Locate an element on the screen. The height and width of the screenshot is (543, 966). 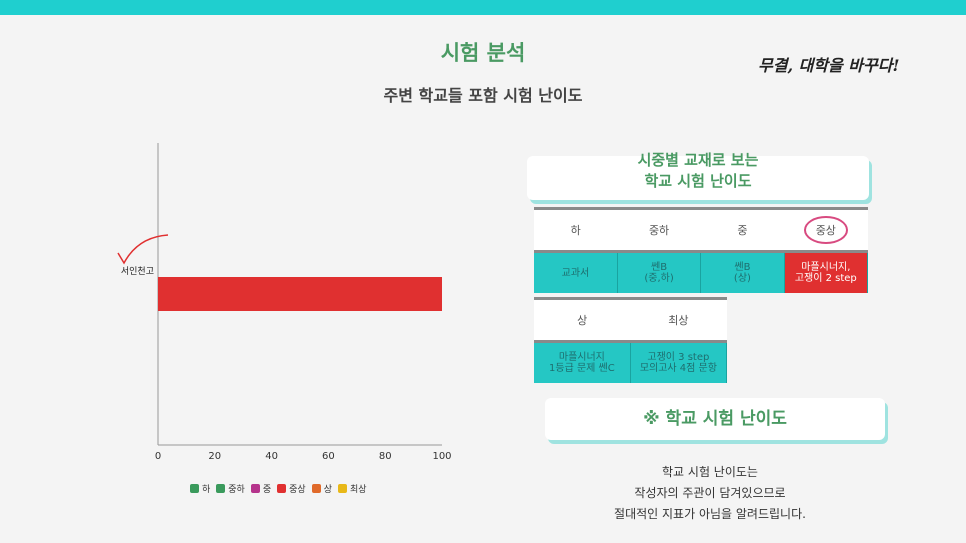
table2-cell: 고쟁이 3 step 모의고사 4점 문항 is located at coordinates (679, 362).